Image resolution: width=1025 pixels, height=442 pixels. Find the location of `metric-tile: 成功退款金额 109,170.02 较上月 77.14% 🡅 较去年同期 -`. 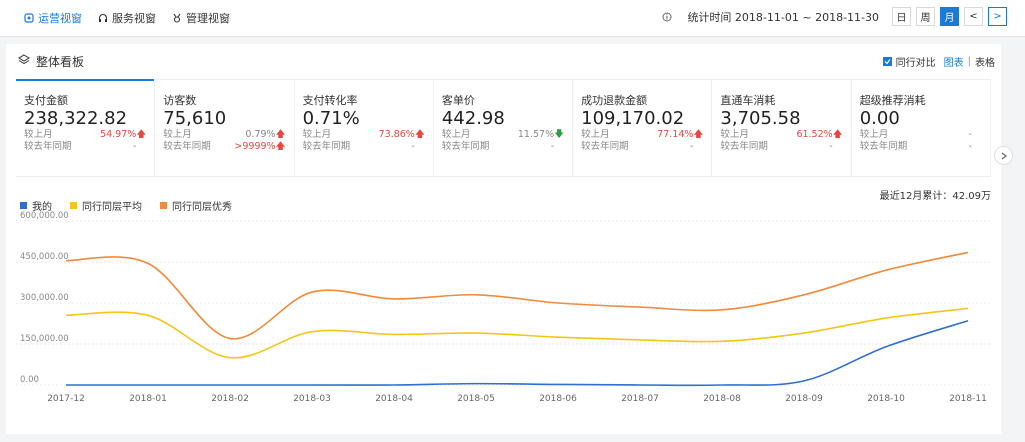

metric-tile: 成功退款金额 109,170.02 较上月 77.14% 🡅 较去年同期 - is located at coordinates (643, 128).